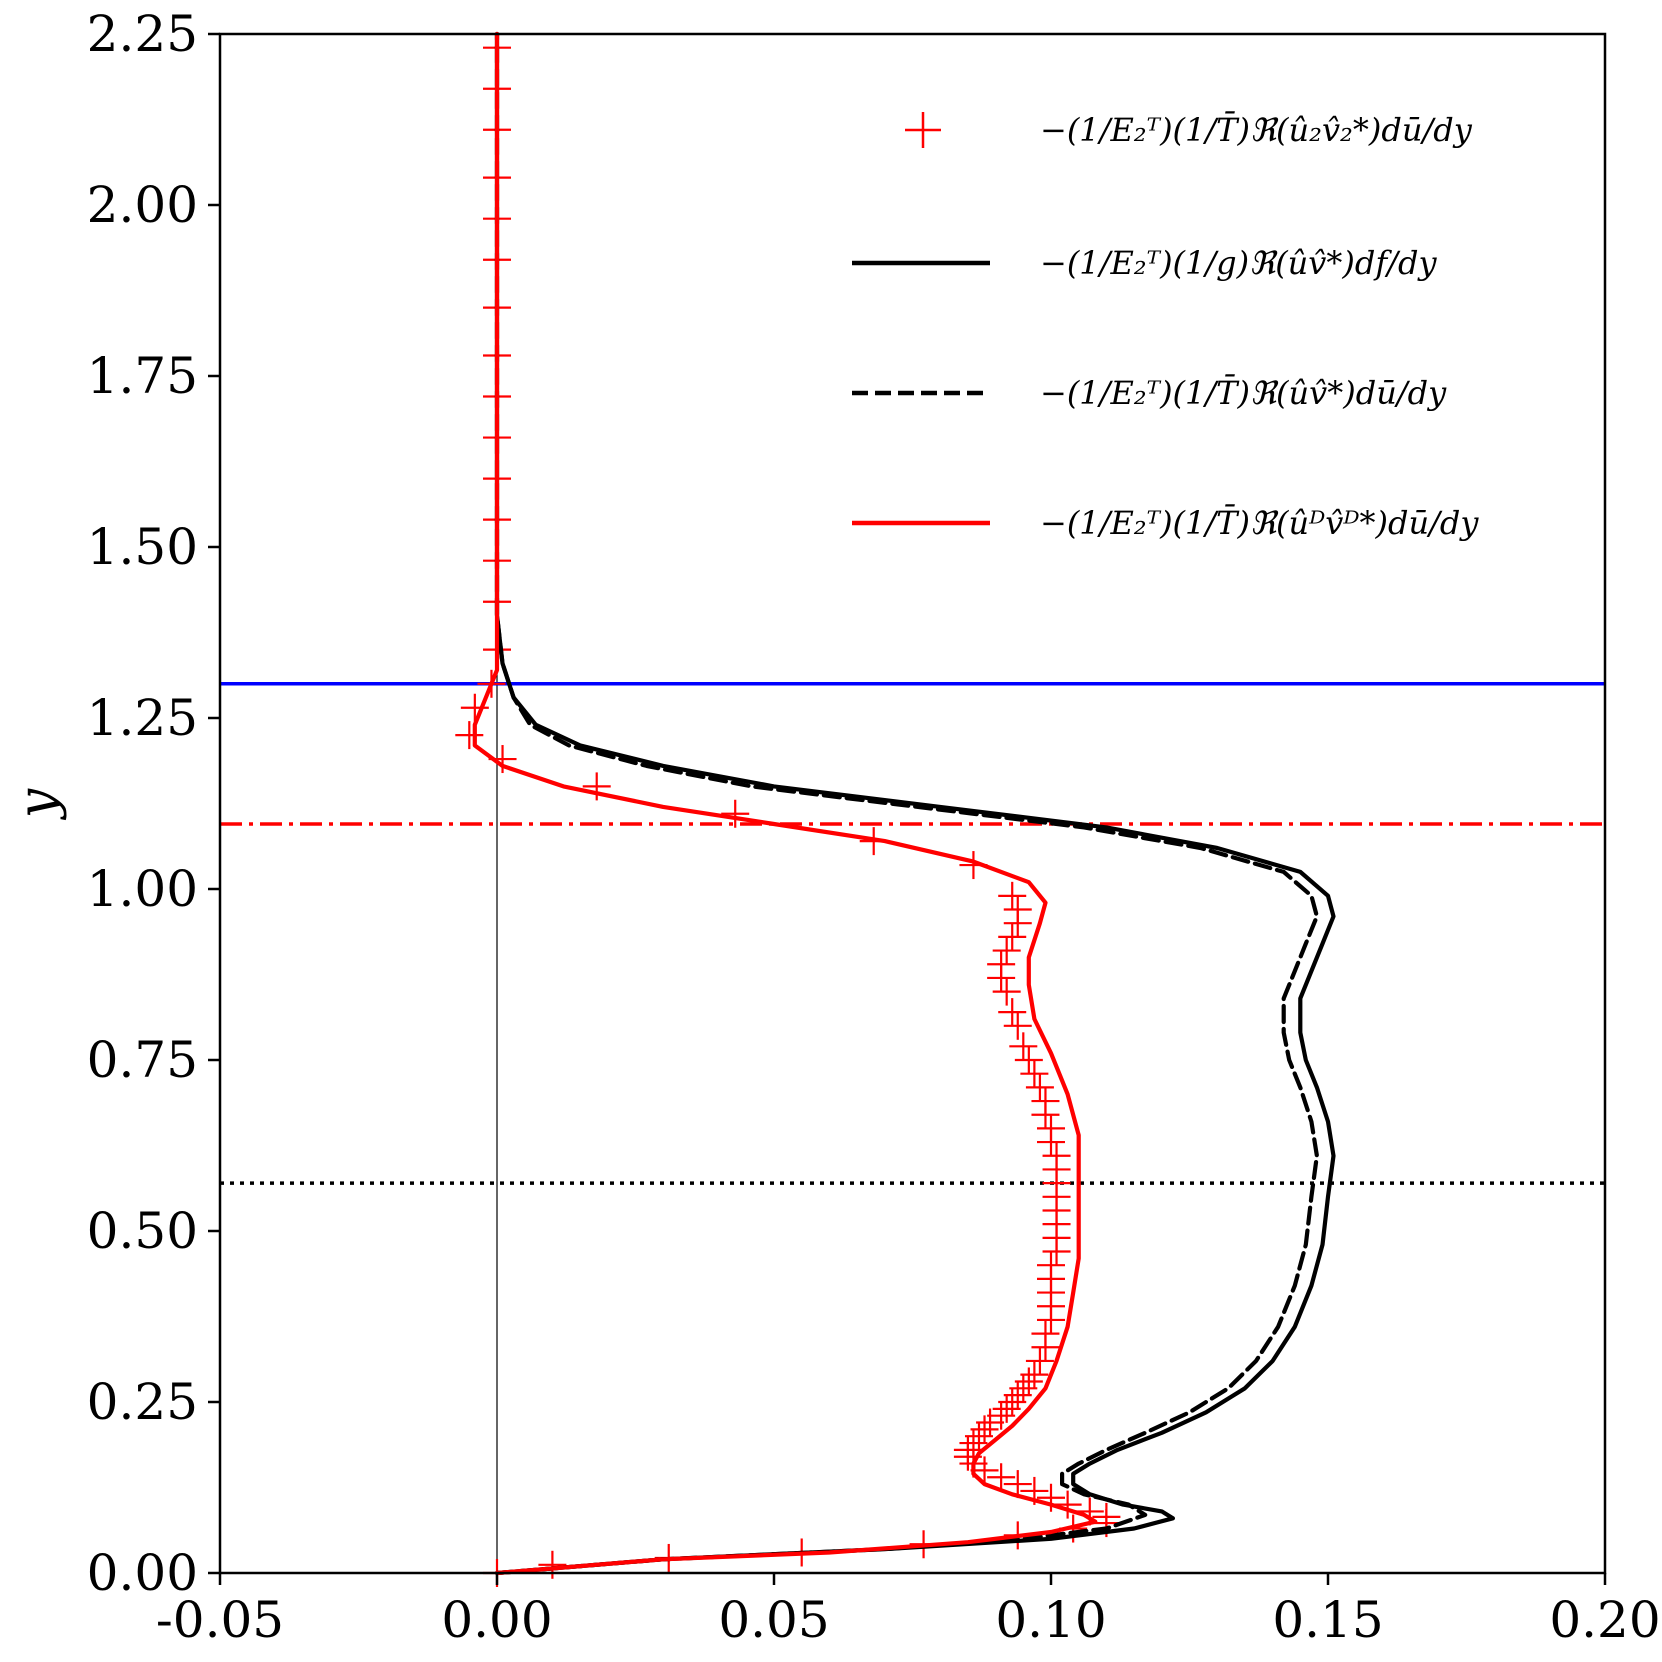 Image resolution: width=1662 pixels, height=1662 pixels. What do you see at coordinates (1256, 130) in the screenshot?
I see `legend-label-1: −(1/E₂ᵀ)(1/T̄)ℜ(û₂v̂₂*)dū/dy` at bounding box center [1256, 130].